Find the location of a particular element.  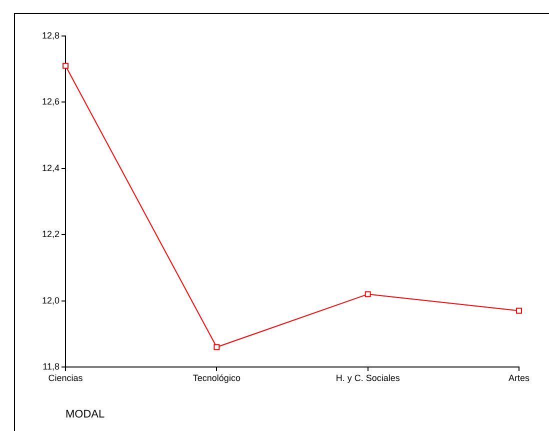

x-axis-title: MODAL is located at coordinates (85, 414).